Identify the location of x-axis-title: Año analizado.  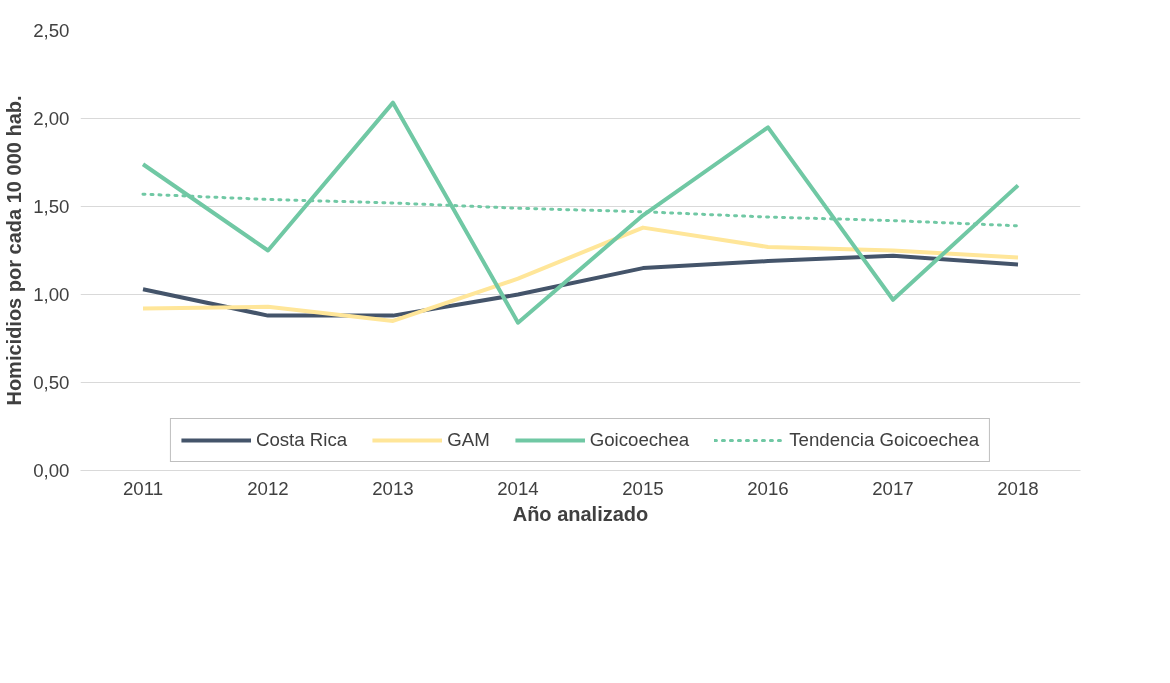
(580, 513).